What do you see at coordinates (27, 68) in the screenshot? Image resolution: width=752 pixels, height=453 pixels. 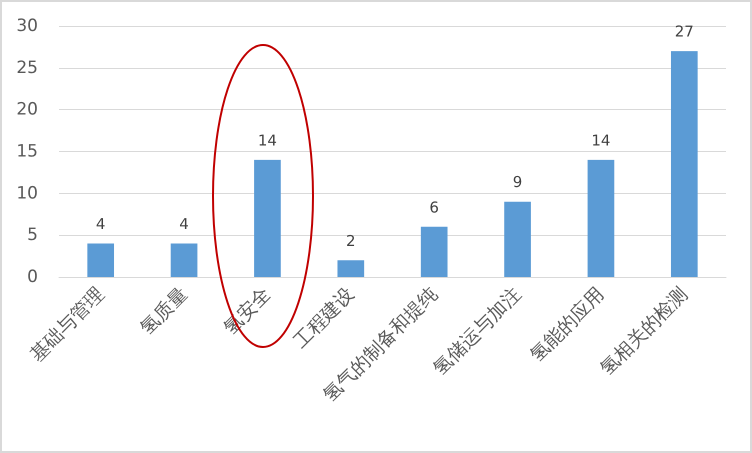 I see `y-tick-label: 25` at bounding box center [27, 68].